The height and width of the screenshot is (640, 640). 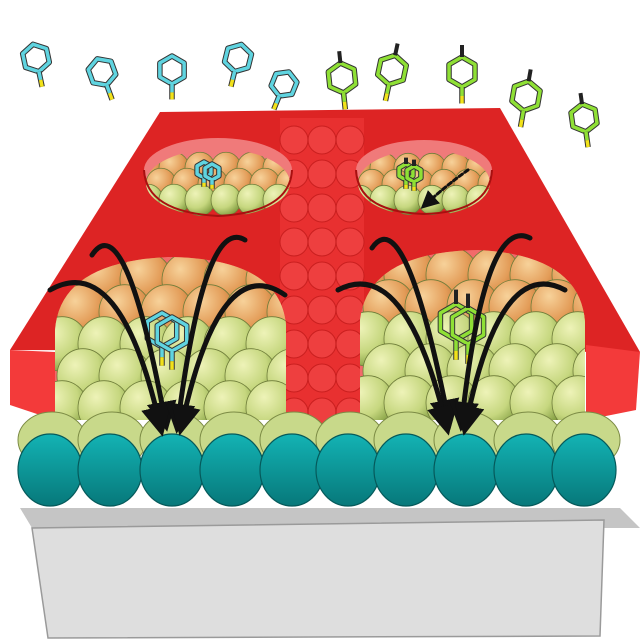 I want to click on mask-left-face, so click(x=32, y=385).